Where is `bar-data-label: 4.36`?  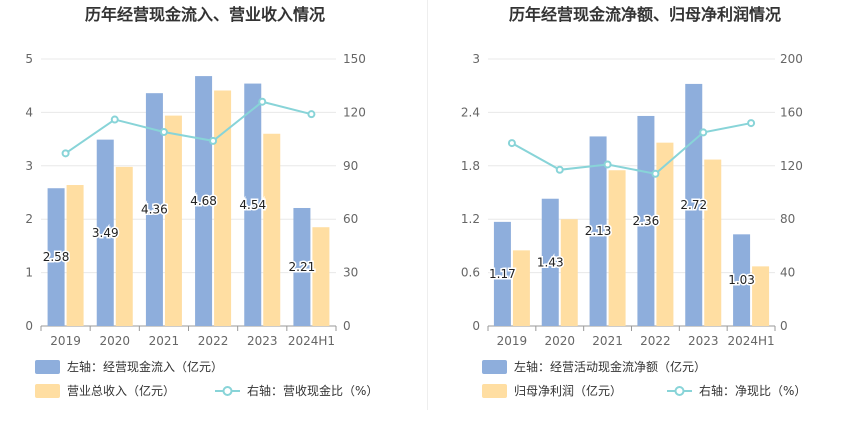
bar-data-label: 4.36 is located at coordinates (154, 210).